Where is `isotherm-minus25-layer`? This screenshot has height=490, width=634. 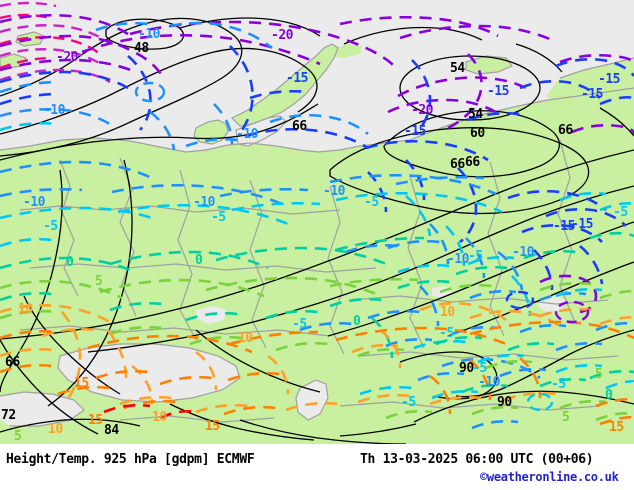 isotherm-minus25-layer is located at coordinates (55, 42).